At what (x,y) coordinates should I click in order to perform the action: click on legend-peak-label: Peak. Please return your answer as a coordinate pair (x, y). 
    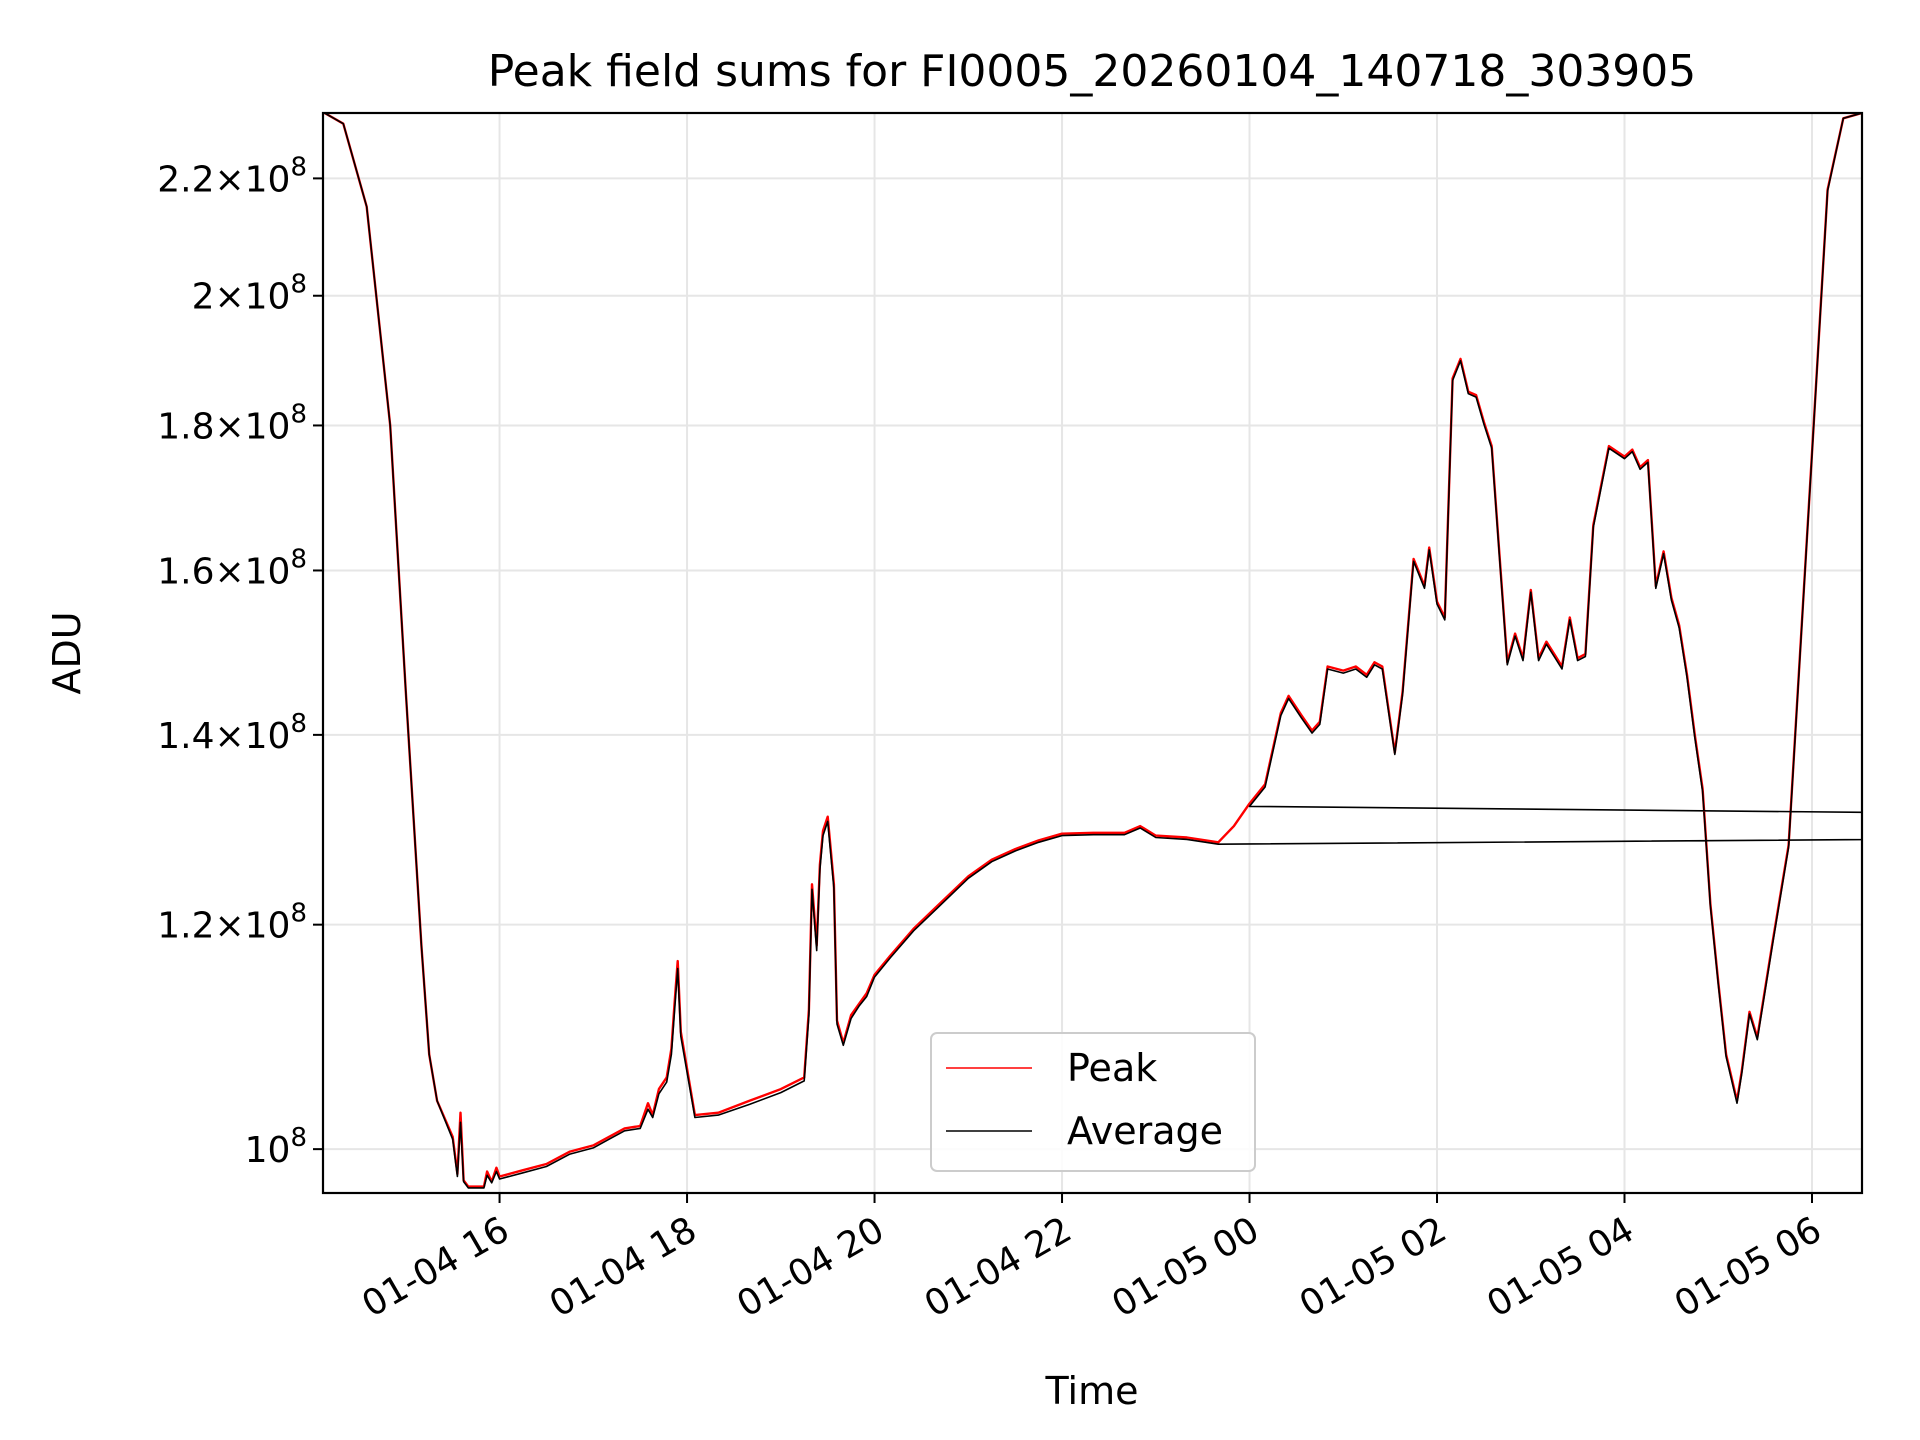
    Looking at the image, I should click on (1112, 1068).